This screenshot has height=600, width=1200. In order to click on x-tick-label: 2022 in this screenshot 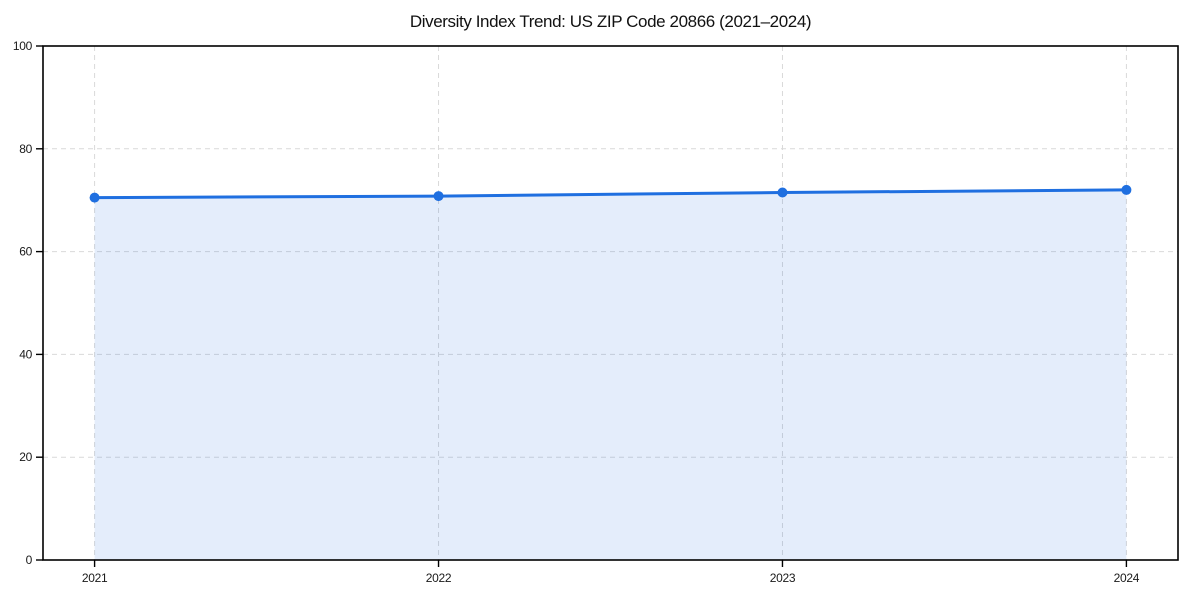, I will do `click(439, 578)`.